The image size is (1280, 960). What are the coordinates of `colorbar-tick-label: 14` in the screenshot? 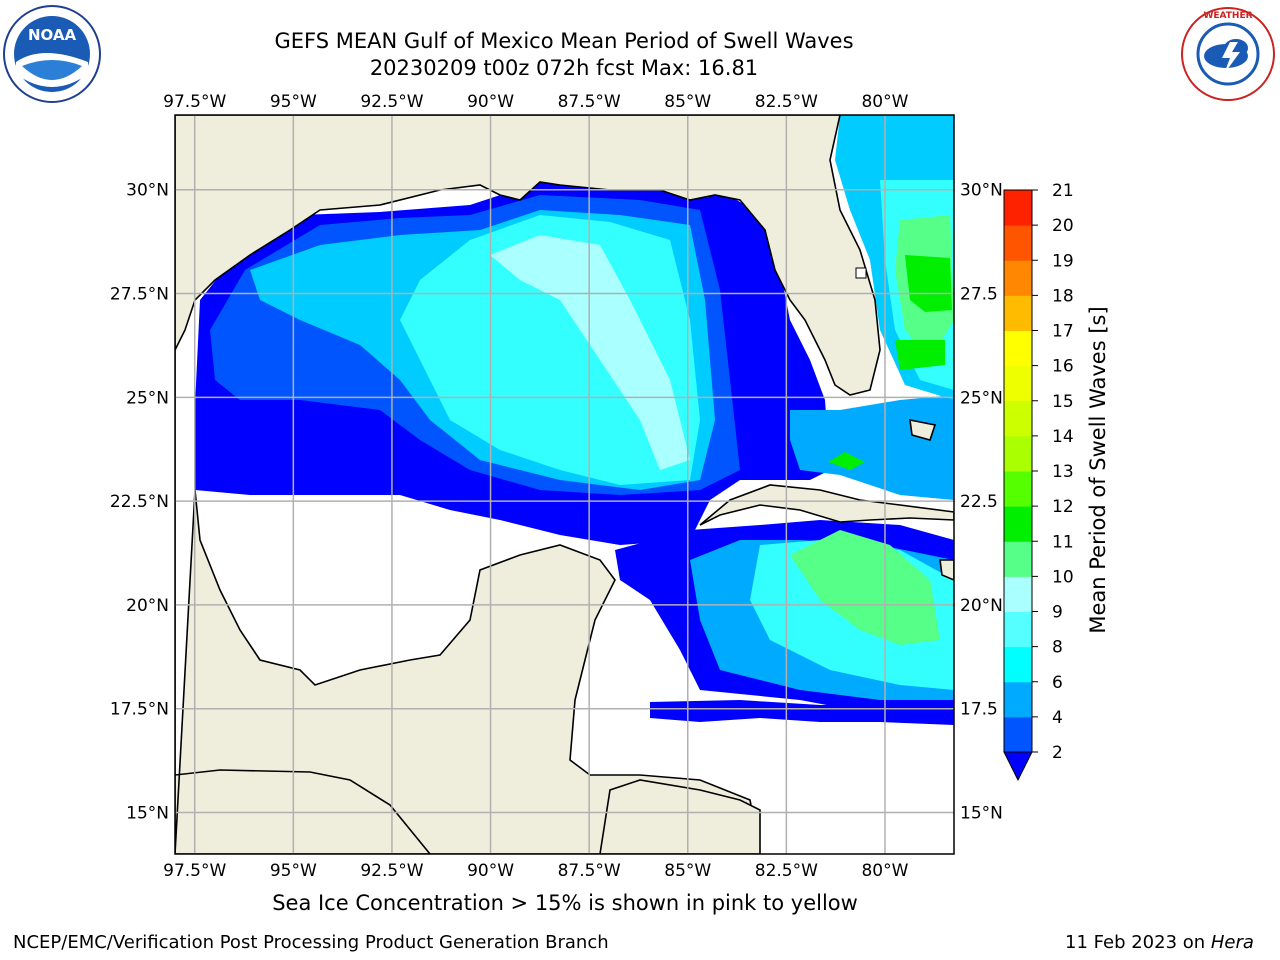 It's located at (1063, 437).